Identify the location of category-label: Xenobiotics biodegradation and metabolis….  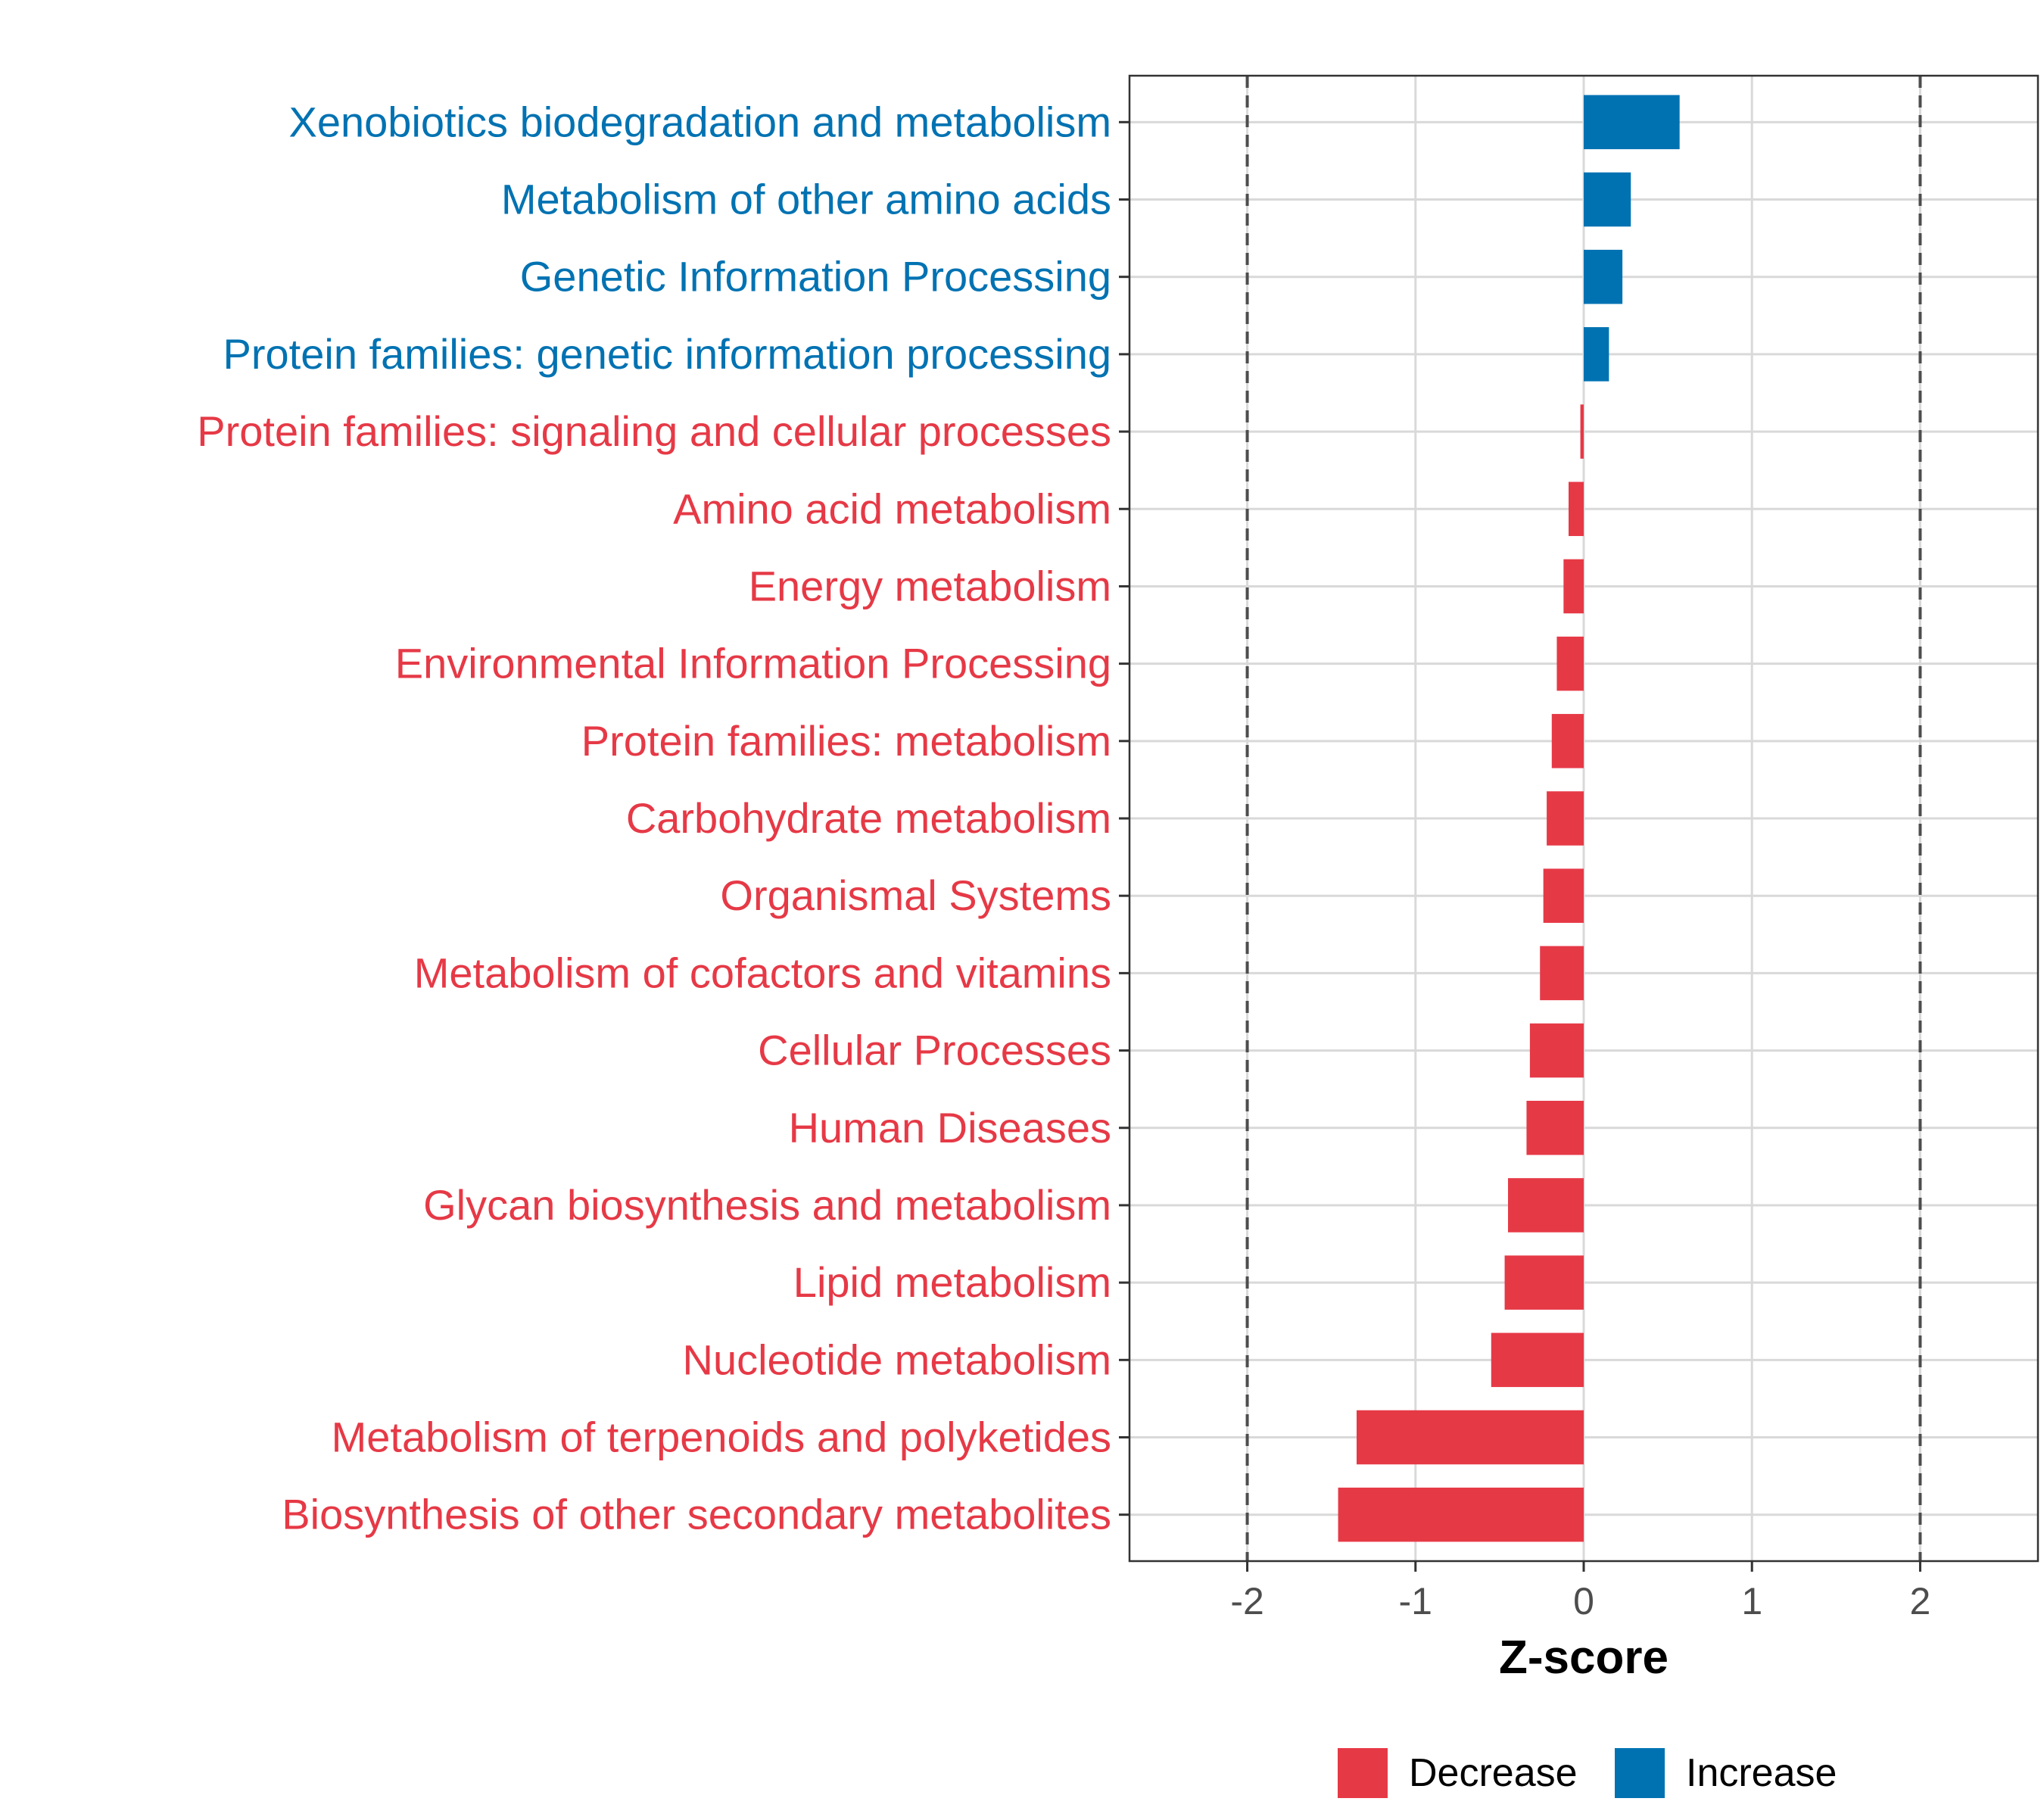
(700, 121).